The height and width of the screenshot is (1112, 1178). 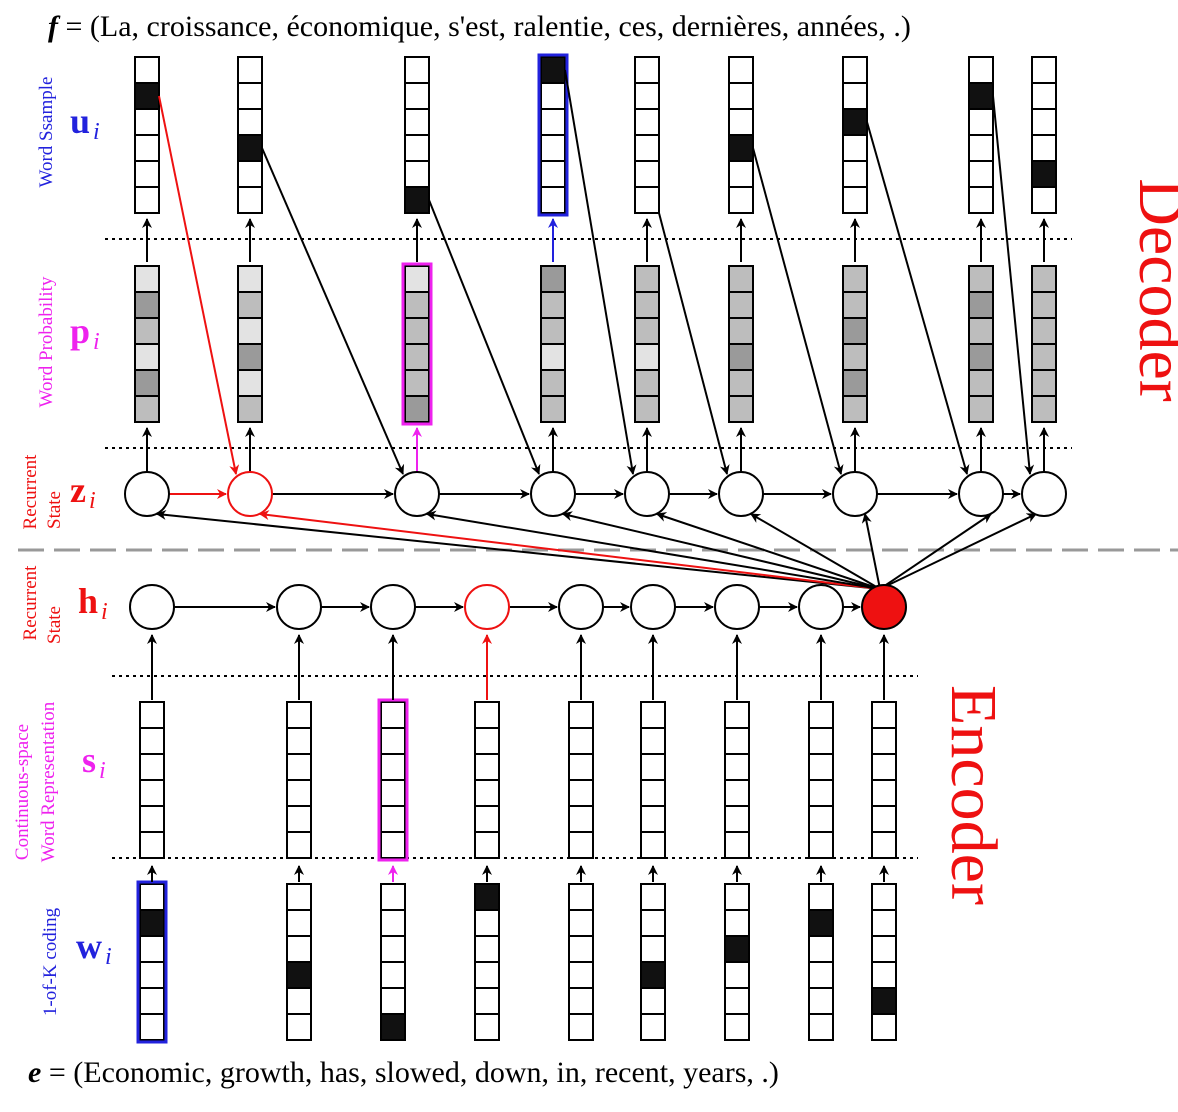 I want to click on h-final-state, so click(x=884, y=607).